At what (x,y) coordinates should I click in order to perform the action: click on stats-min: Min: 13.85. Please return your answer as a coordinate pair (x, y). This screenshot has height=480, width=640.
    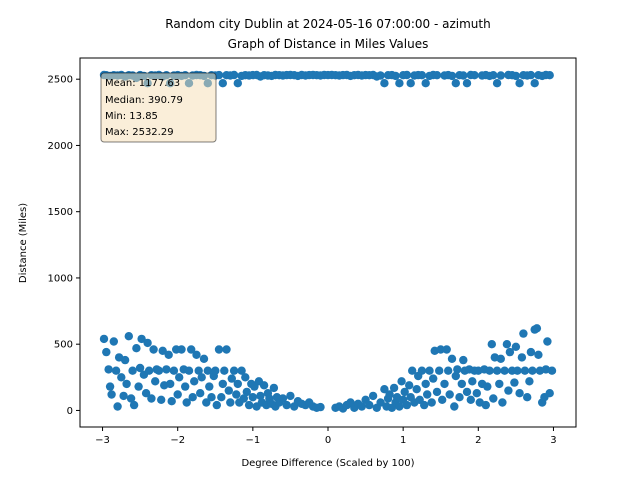
    Looking at the image, I should click on (131, 116).